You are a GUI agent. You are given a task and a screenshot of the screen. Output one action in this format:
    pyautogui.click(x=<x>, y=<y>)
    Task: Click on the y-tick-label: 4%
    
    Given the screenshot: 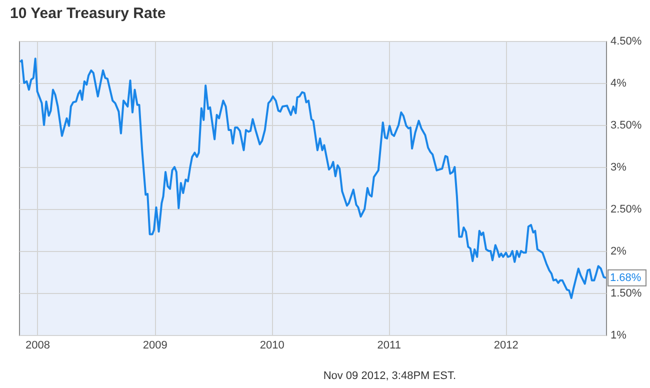 What is the action you would take?
    pyautogui.click(x=618, y=84)
    